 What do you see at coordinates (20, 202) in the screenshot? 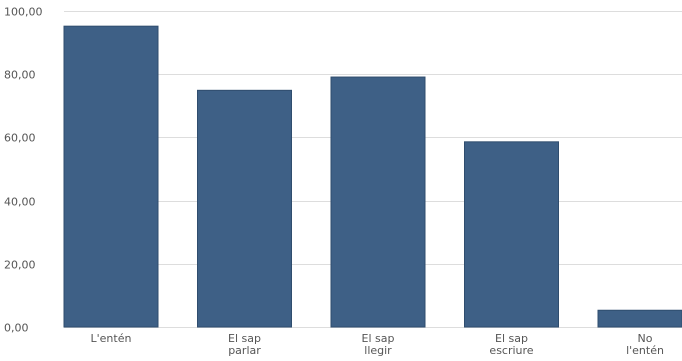
I see `y-tick-label: 40,00` at bounding box center [20, 202].